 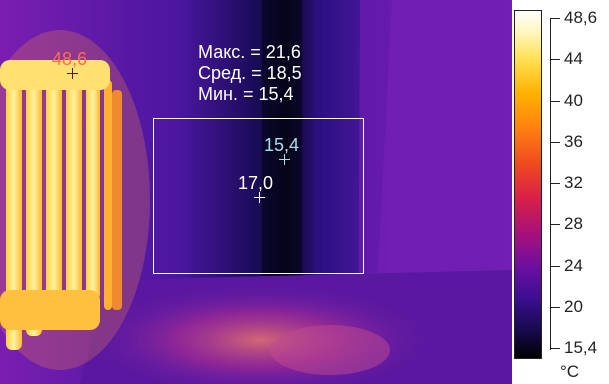 I want to click on scale-tick-label: 44, so click(x=573, y=59).